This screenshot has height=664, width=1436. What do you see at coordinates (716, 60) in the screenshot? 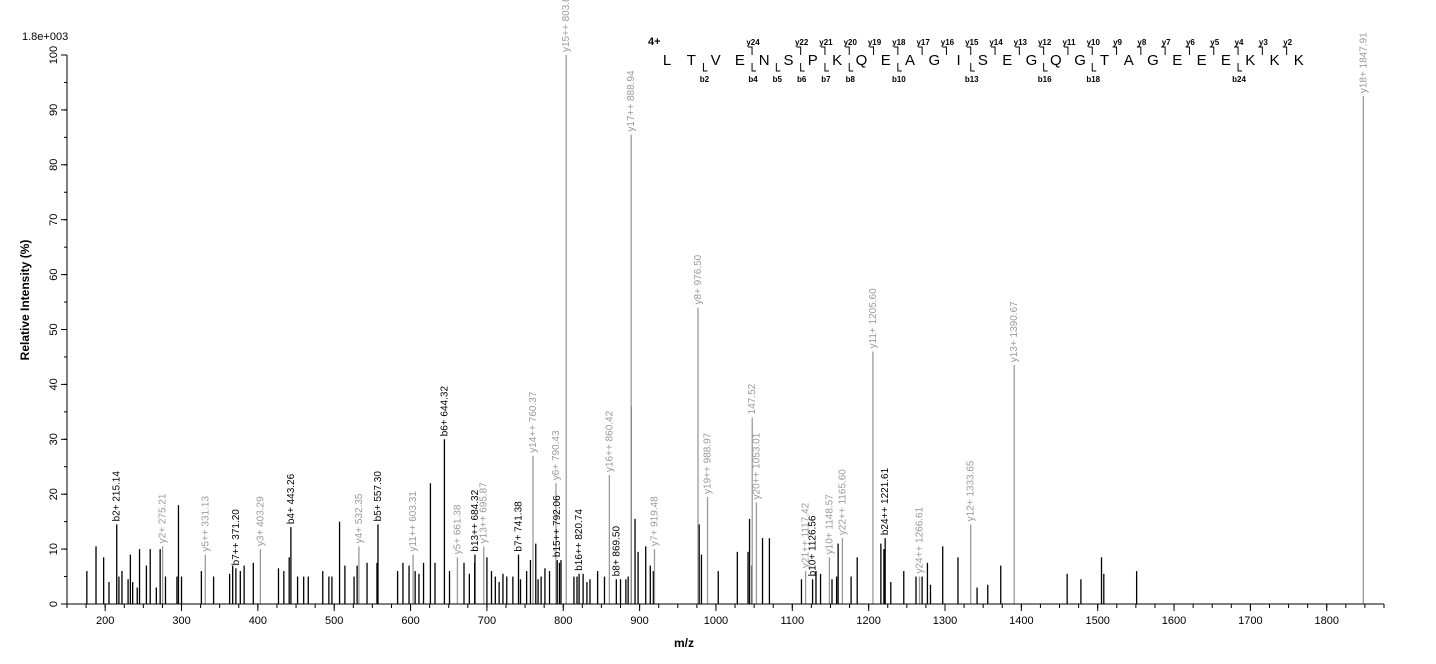
I see `sequence-residue: V` at bounding box center [716, 60].